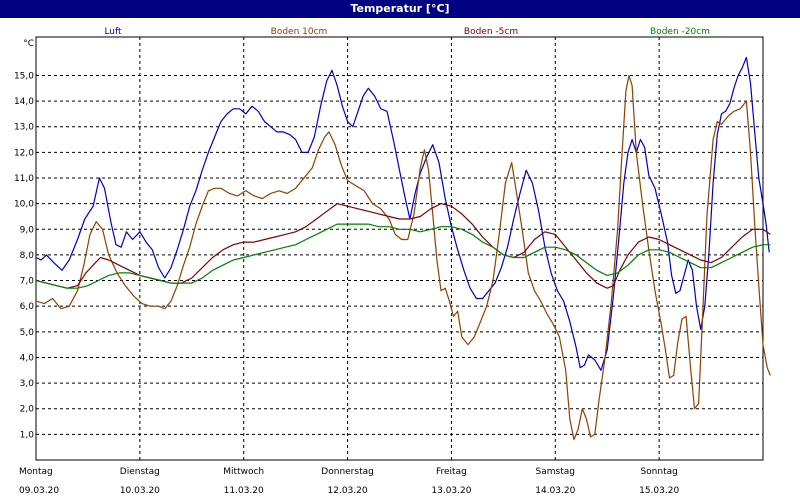  I want to click on y-tick-label: 4,0, so click(27, 358).